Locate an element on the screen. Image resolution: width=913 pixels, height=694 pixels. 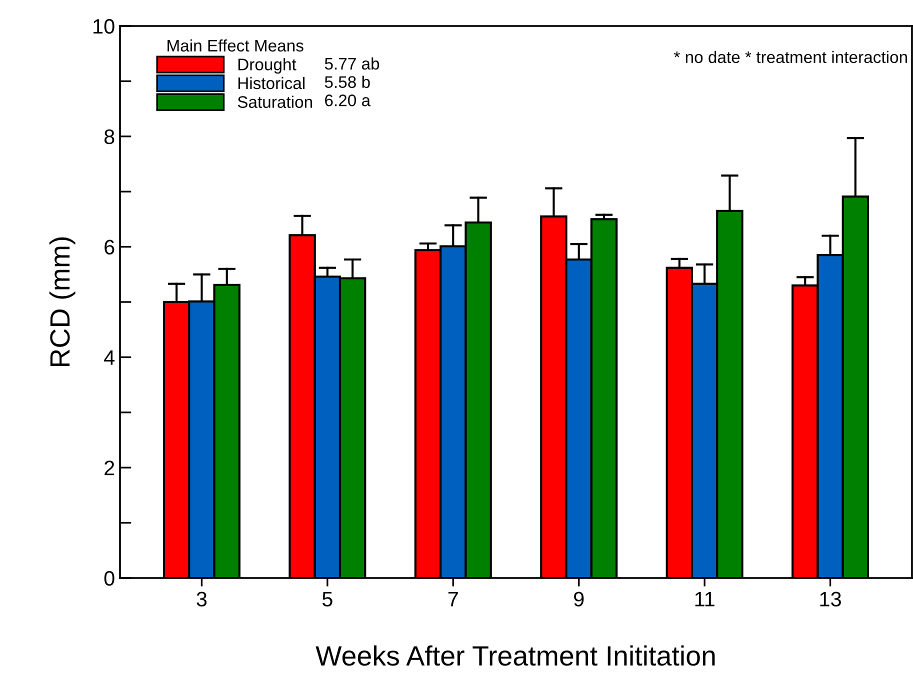
y-tick-label: 8 is located at coordinates (109, 136).